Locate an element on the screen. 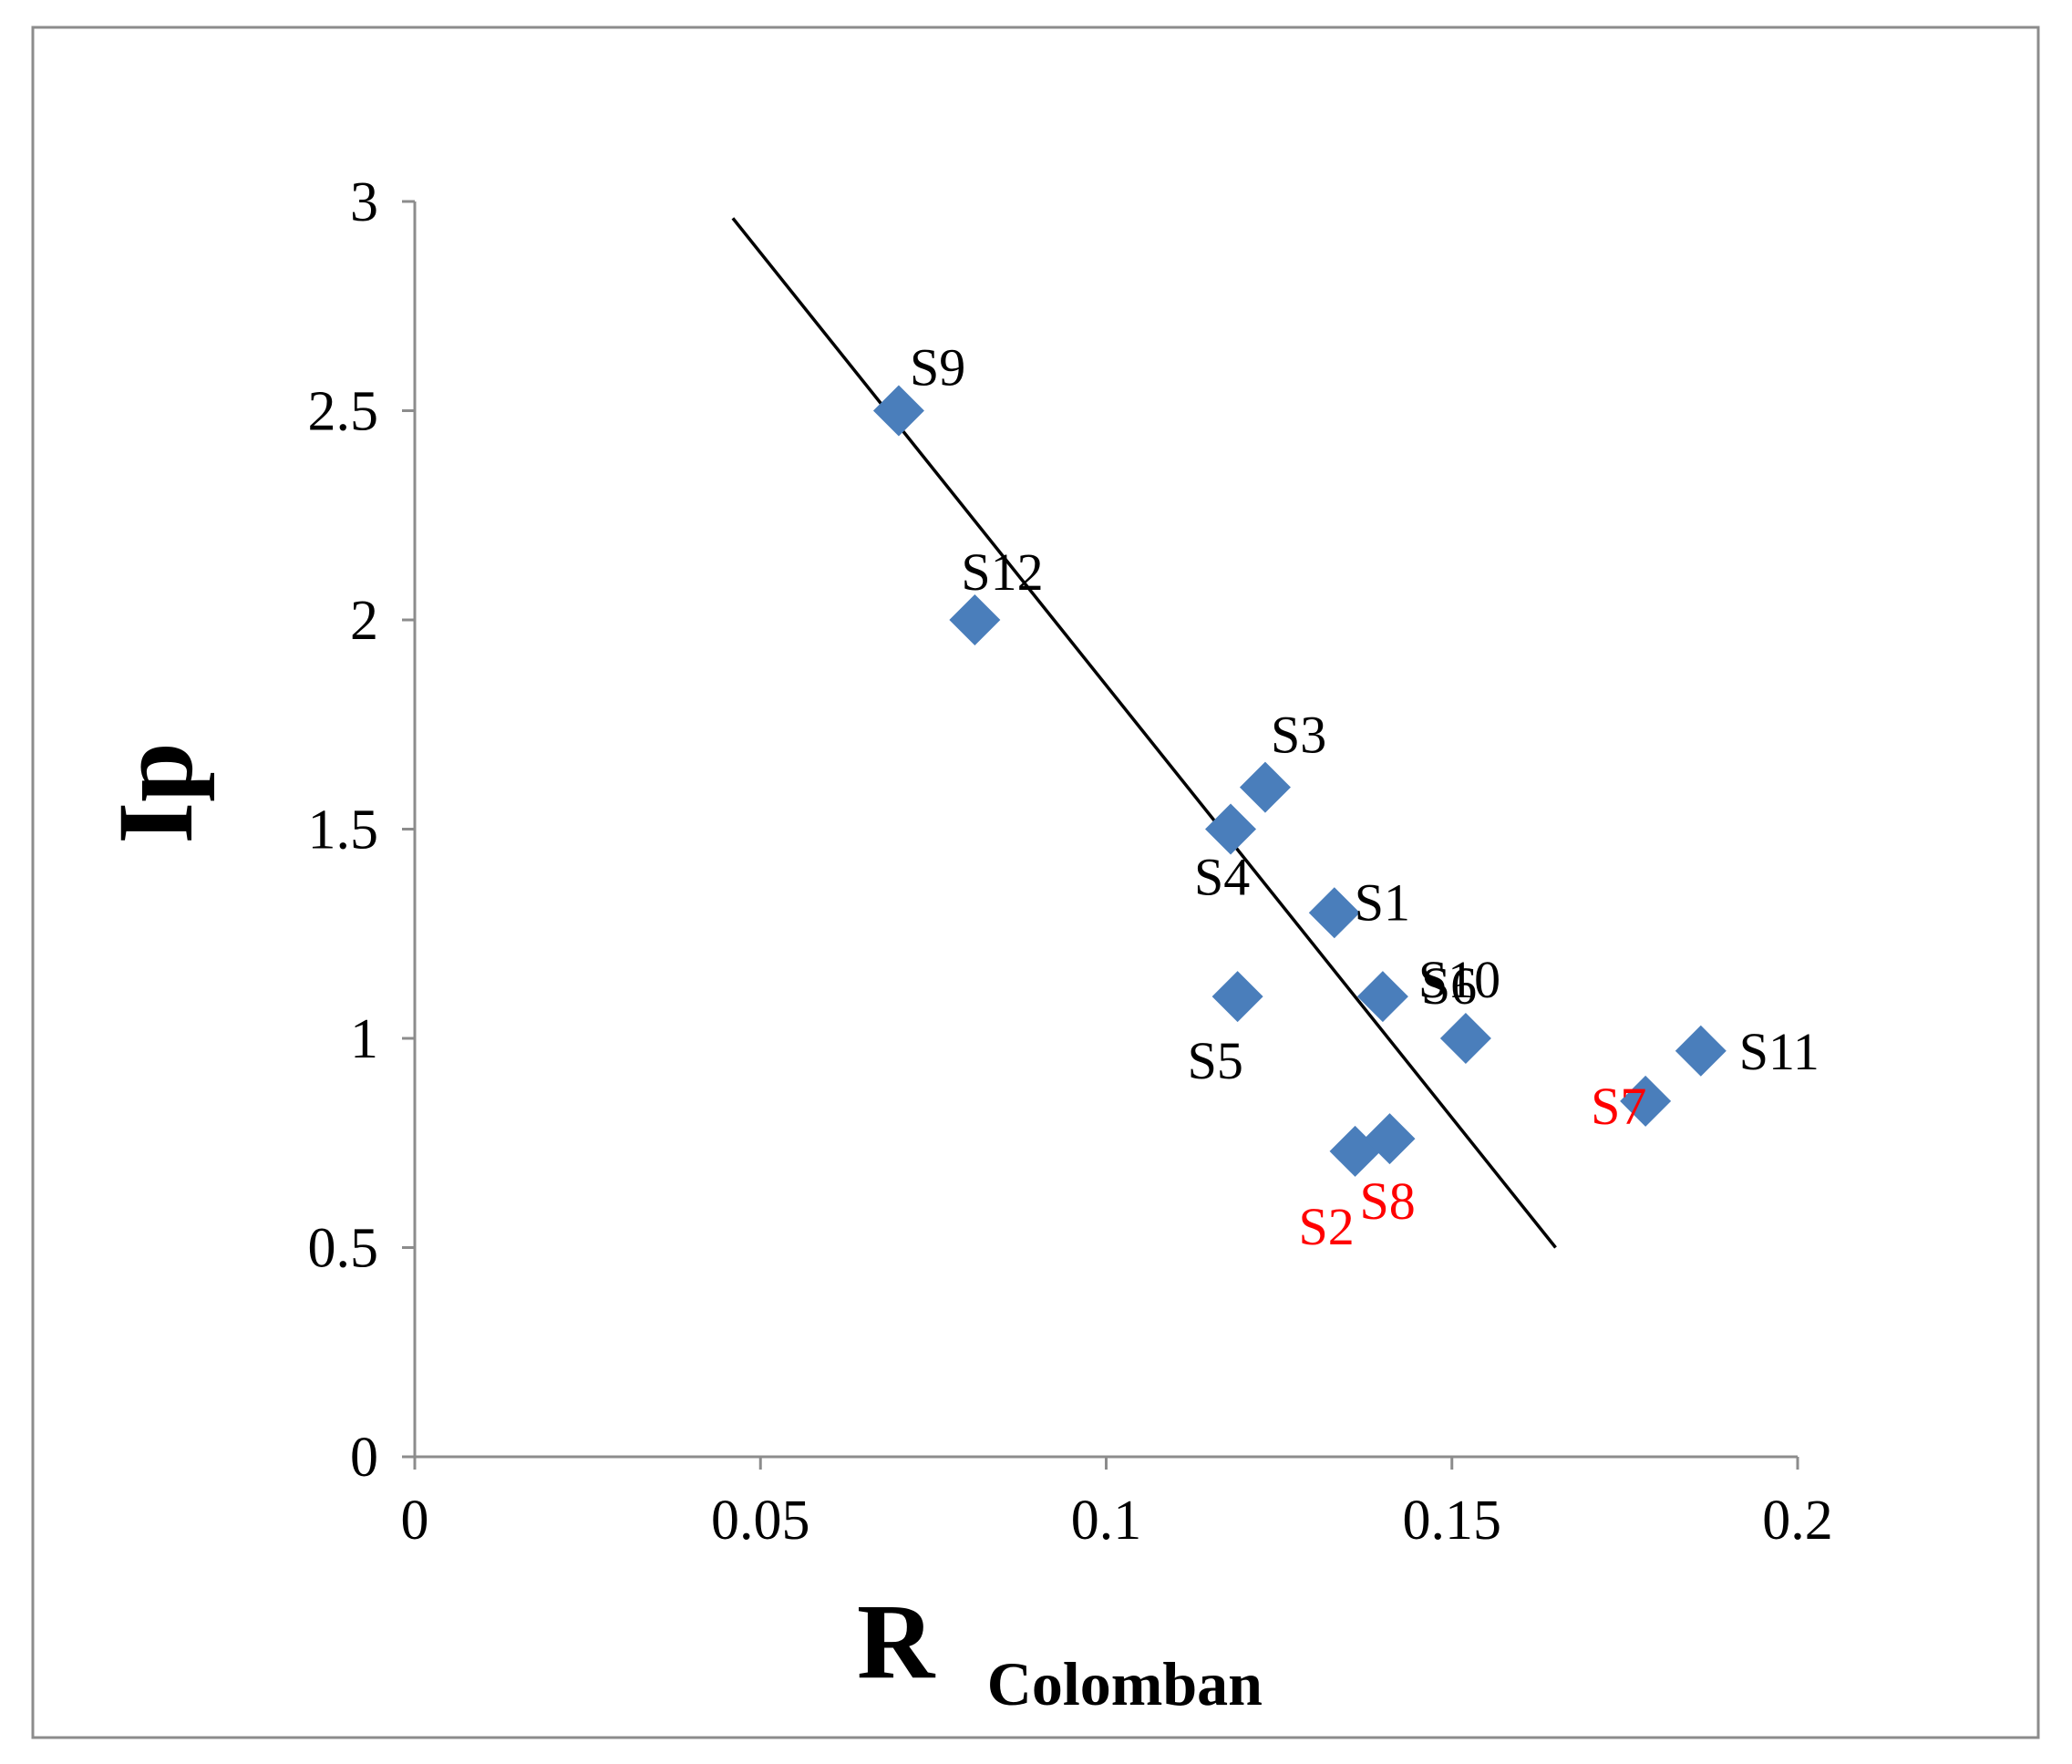  point-label-s3: S3 is located at coordinates (1298, 735).